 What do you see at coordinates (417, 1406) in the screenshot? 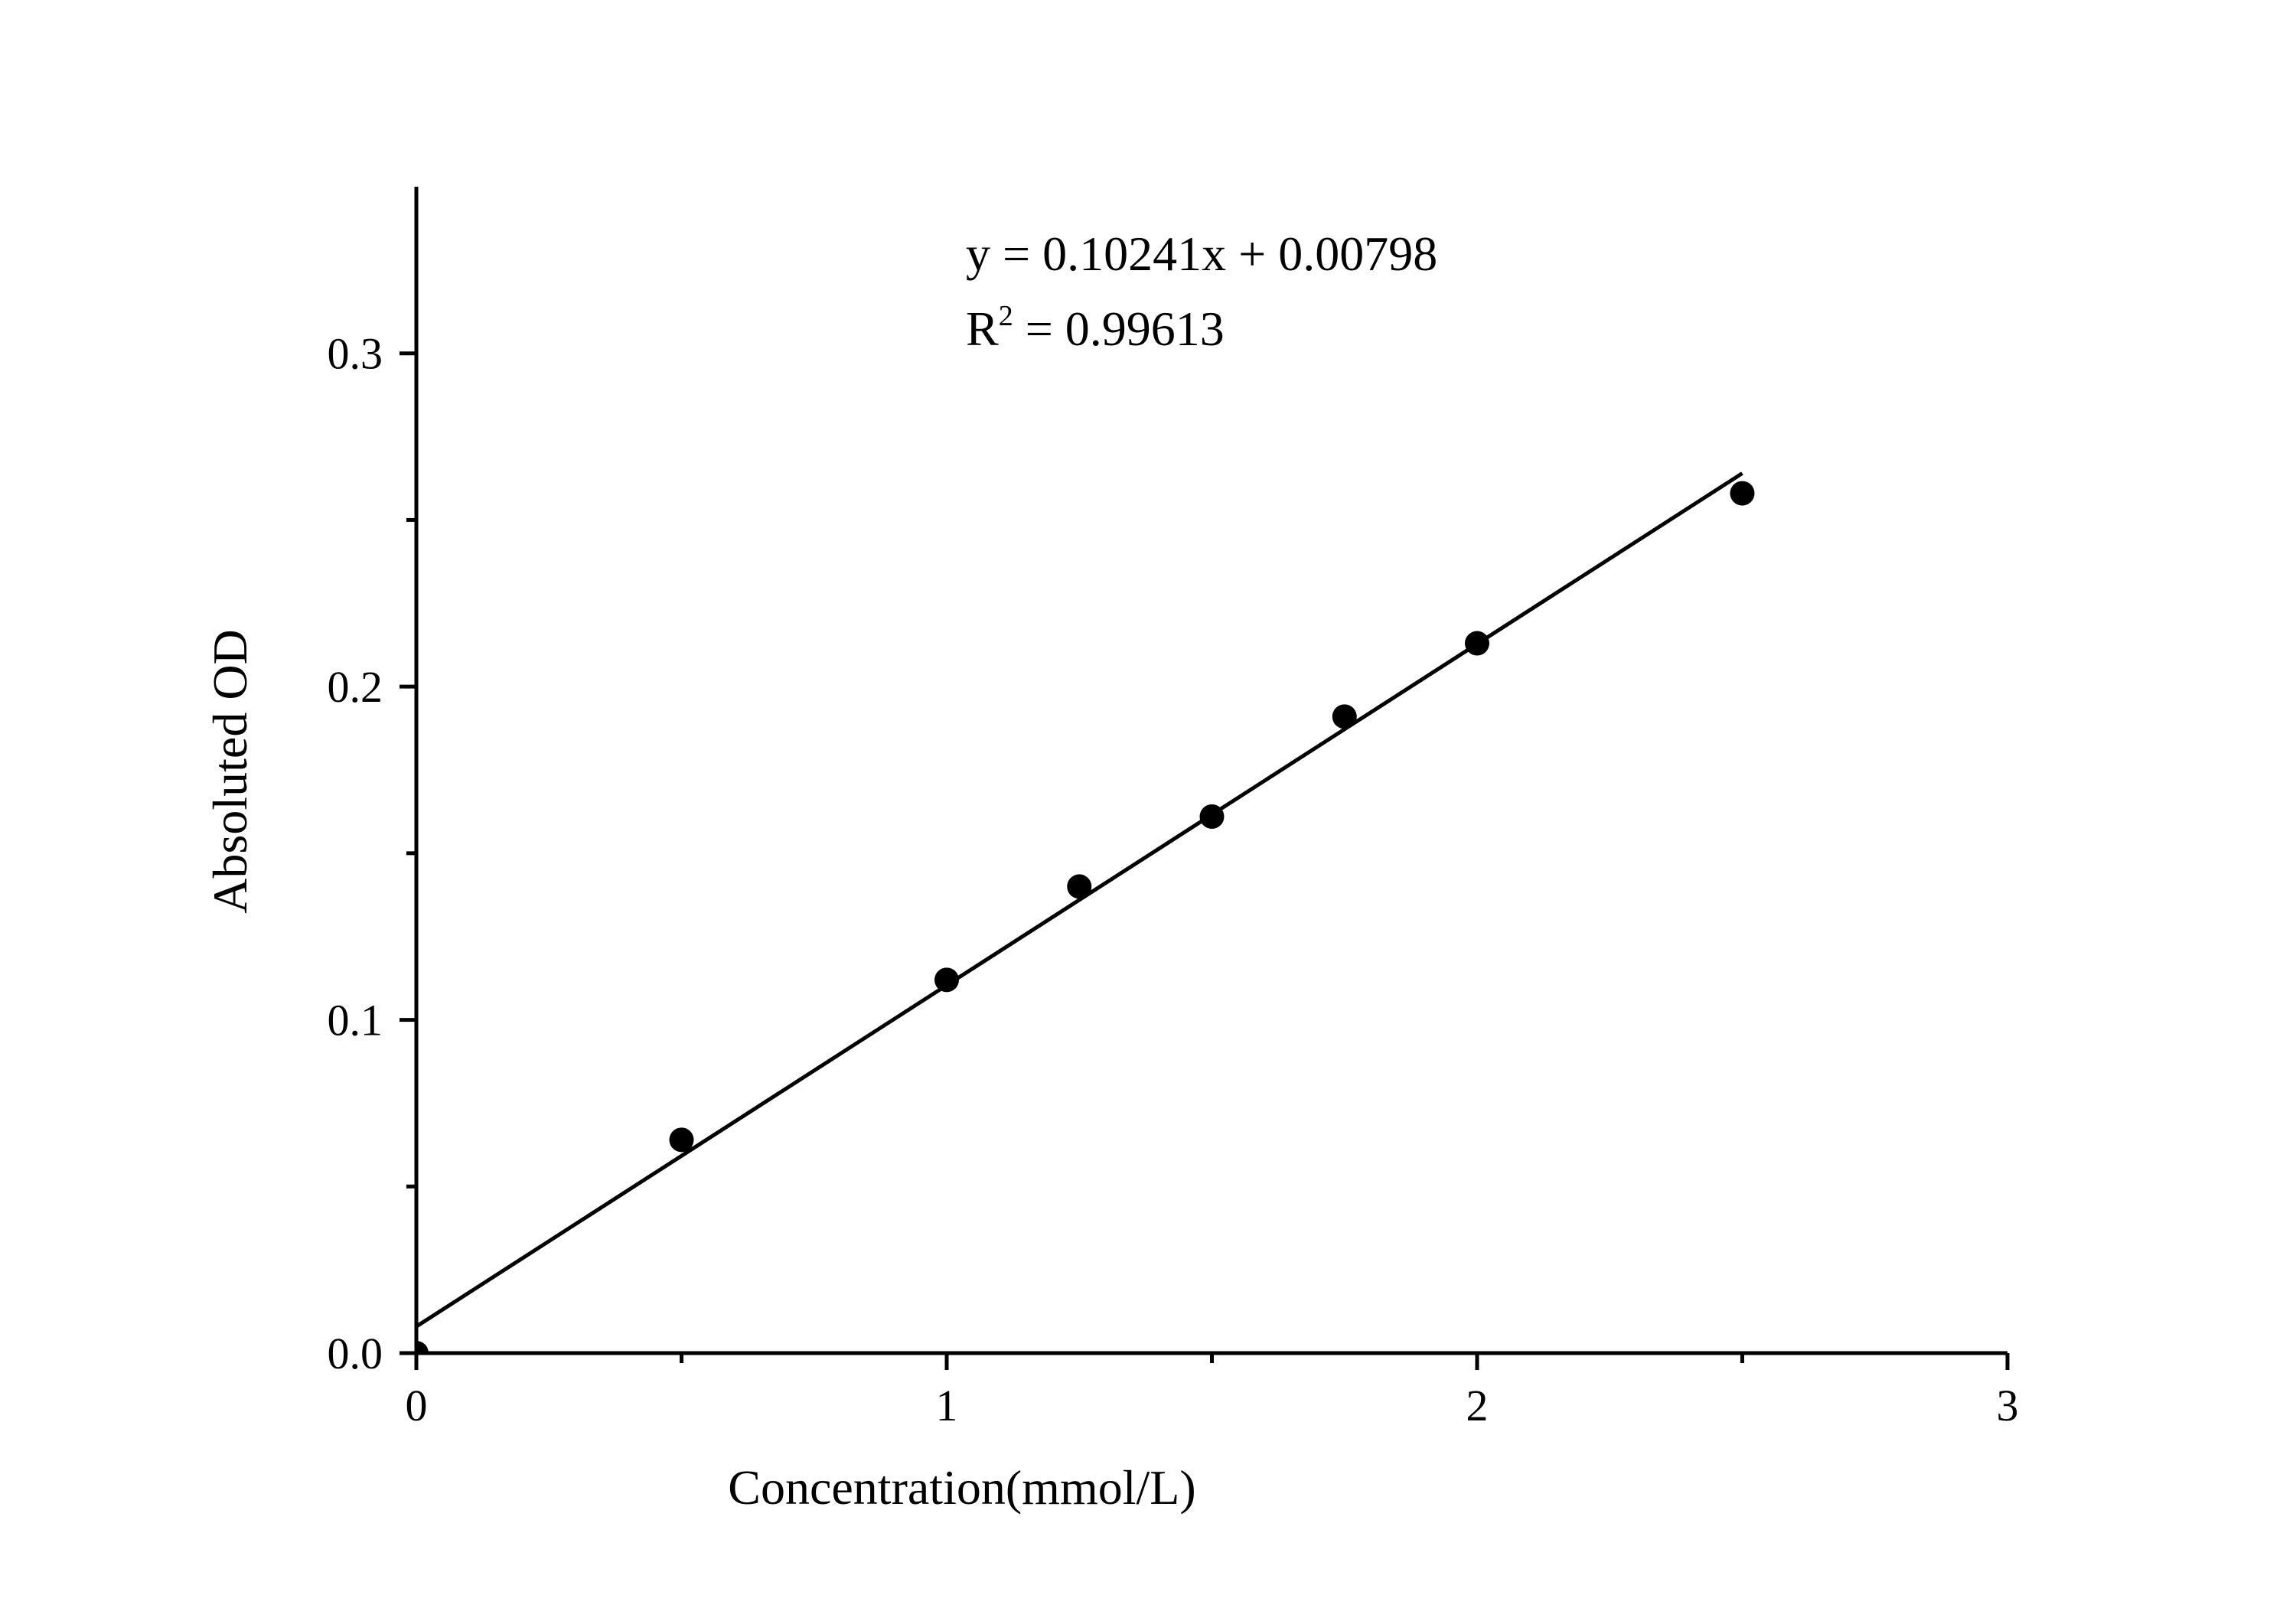
I see `x-tick-label: 0` at bounding box center [417, 1406].